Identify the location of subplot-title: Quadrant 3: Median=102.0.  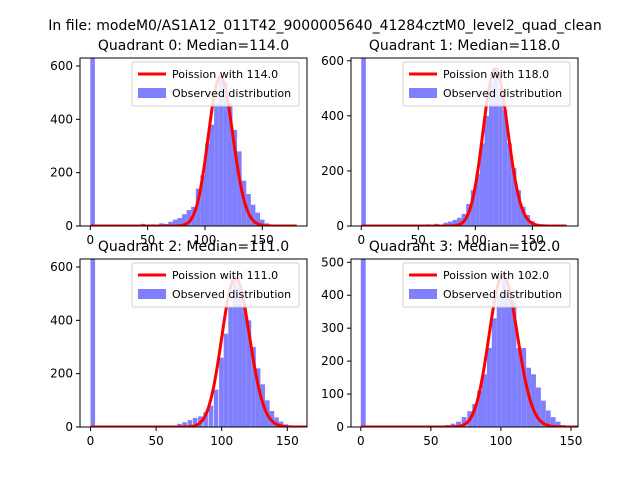
(464, 247).